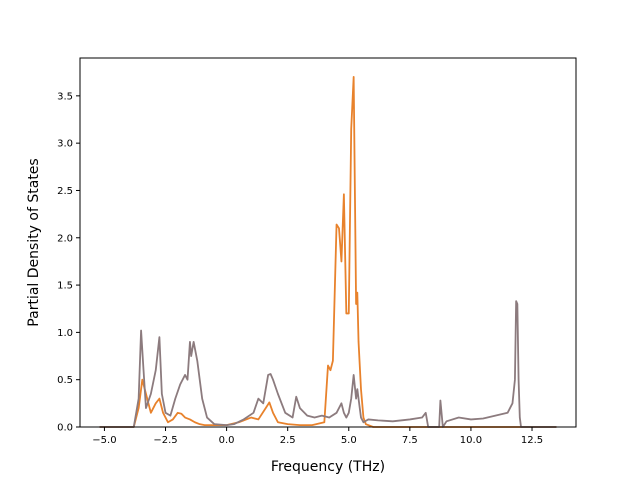 This screenshot has width=640, height=480. What do you see at coordinates (34, 242) in the screenshot?
I see `y-axis-label: Partial Density of States` at bounding box center [34, 242].